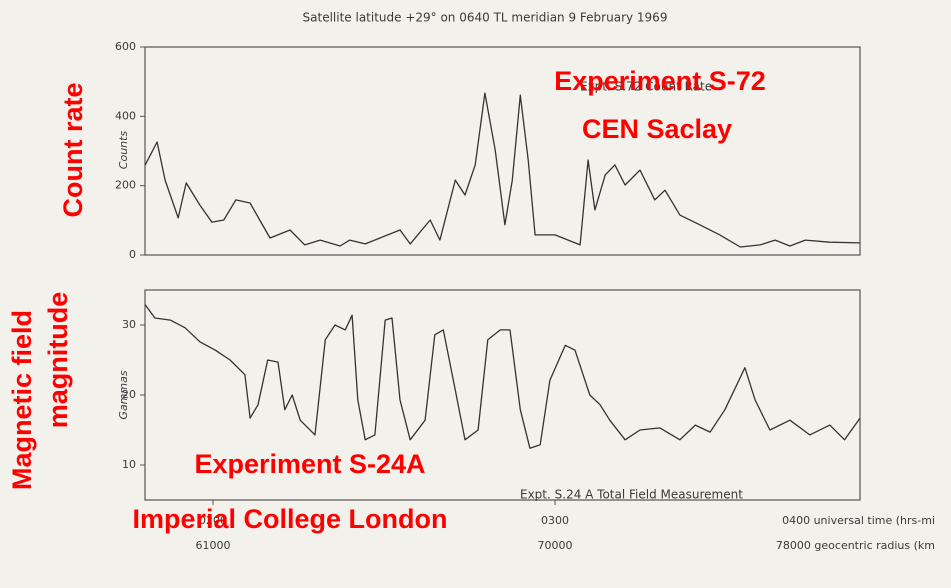 The width and height of the screenshot is (951, 588). What do you see at coordinates (213, 520) in the screenshot?
I see `x-tick-label: 0200` at bounding box center [213, 520].